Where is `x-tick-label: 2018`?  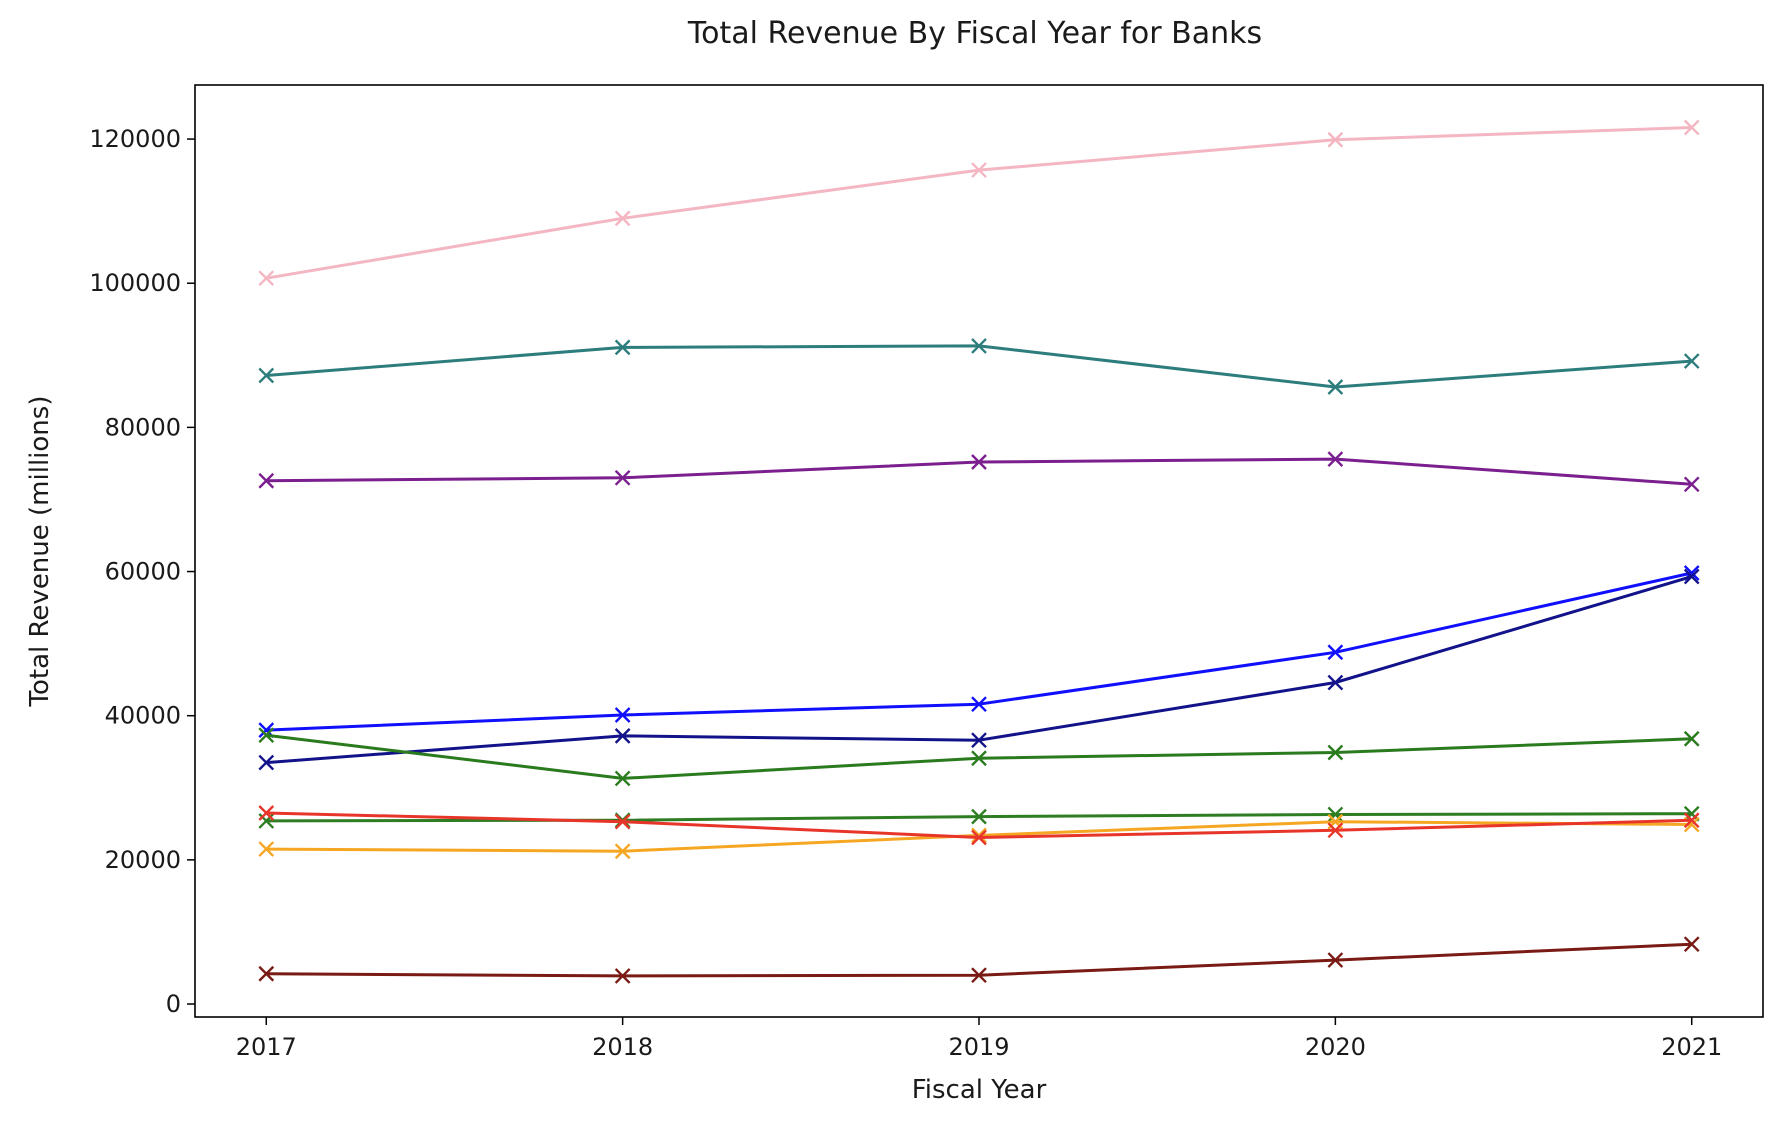
x-tick-label: 2018 is located at coordinates (622, 1047).